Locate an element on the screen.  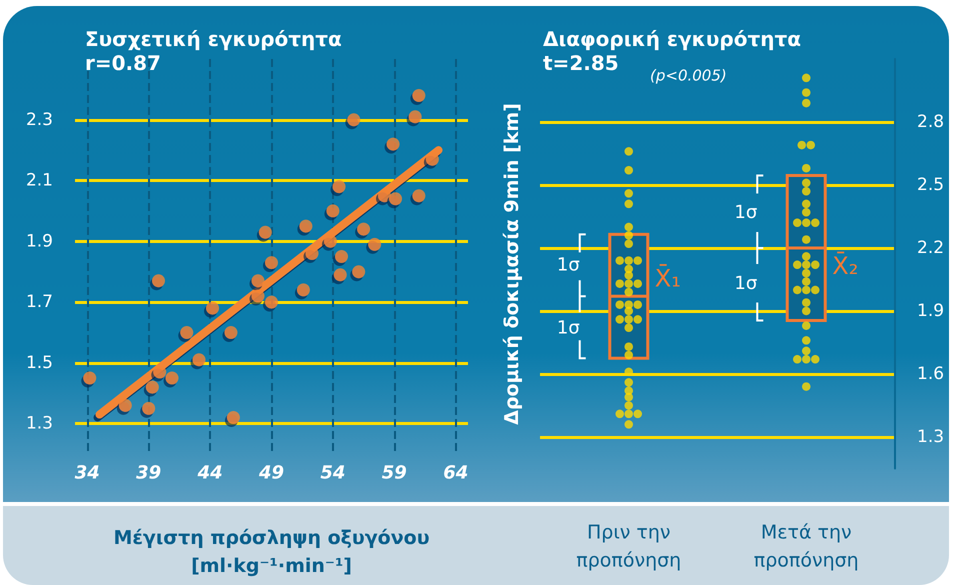
y-tick-label: 2.2 is located at coordinates (930, 248).